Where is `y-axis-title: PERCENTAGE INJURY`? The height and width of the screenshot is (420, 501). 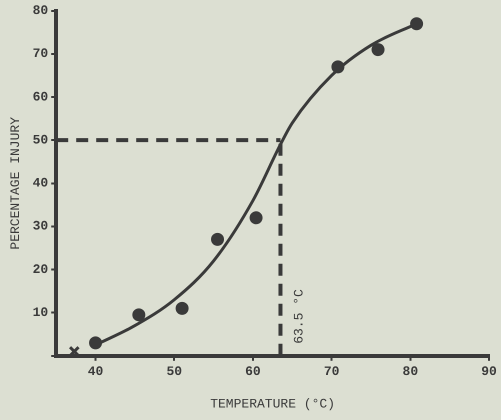 y-axis-title: PERCENTAGE INJURY is located at coordinates (16, 183).